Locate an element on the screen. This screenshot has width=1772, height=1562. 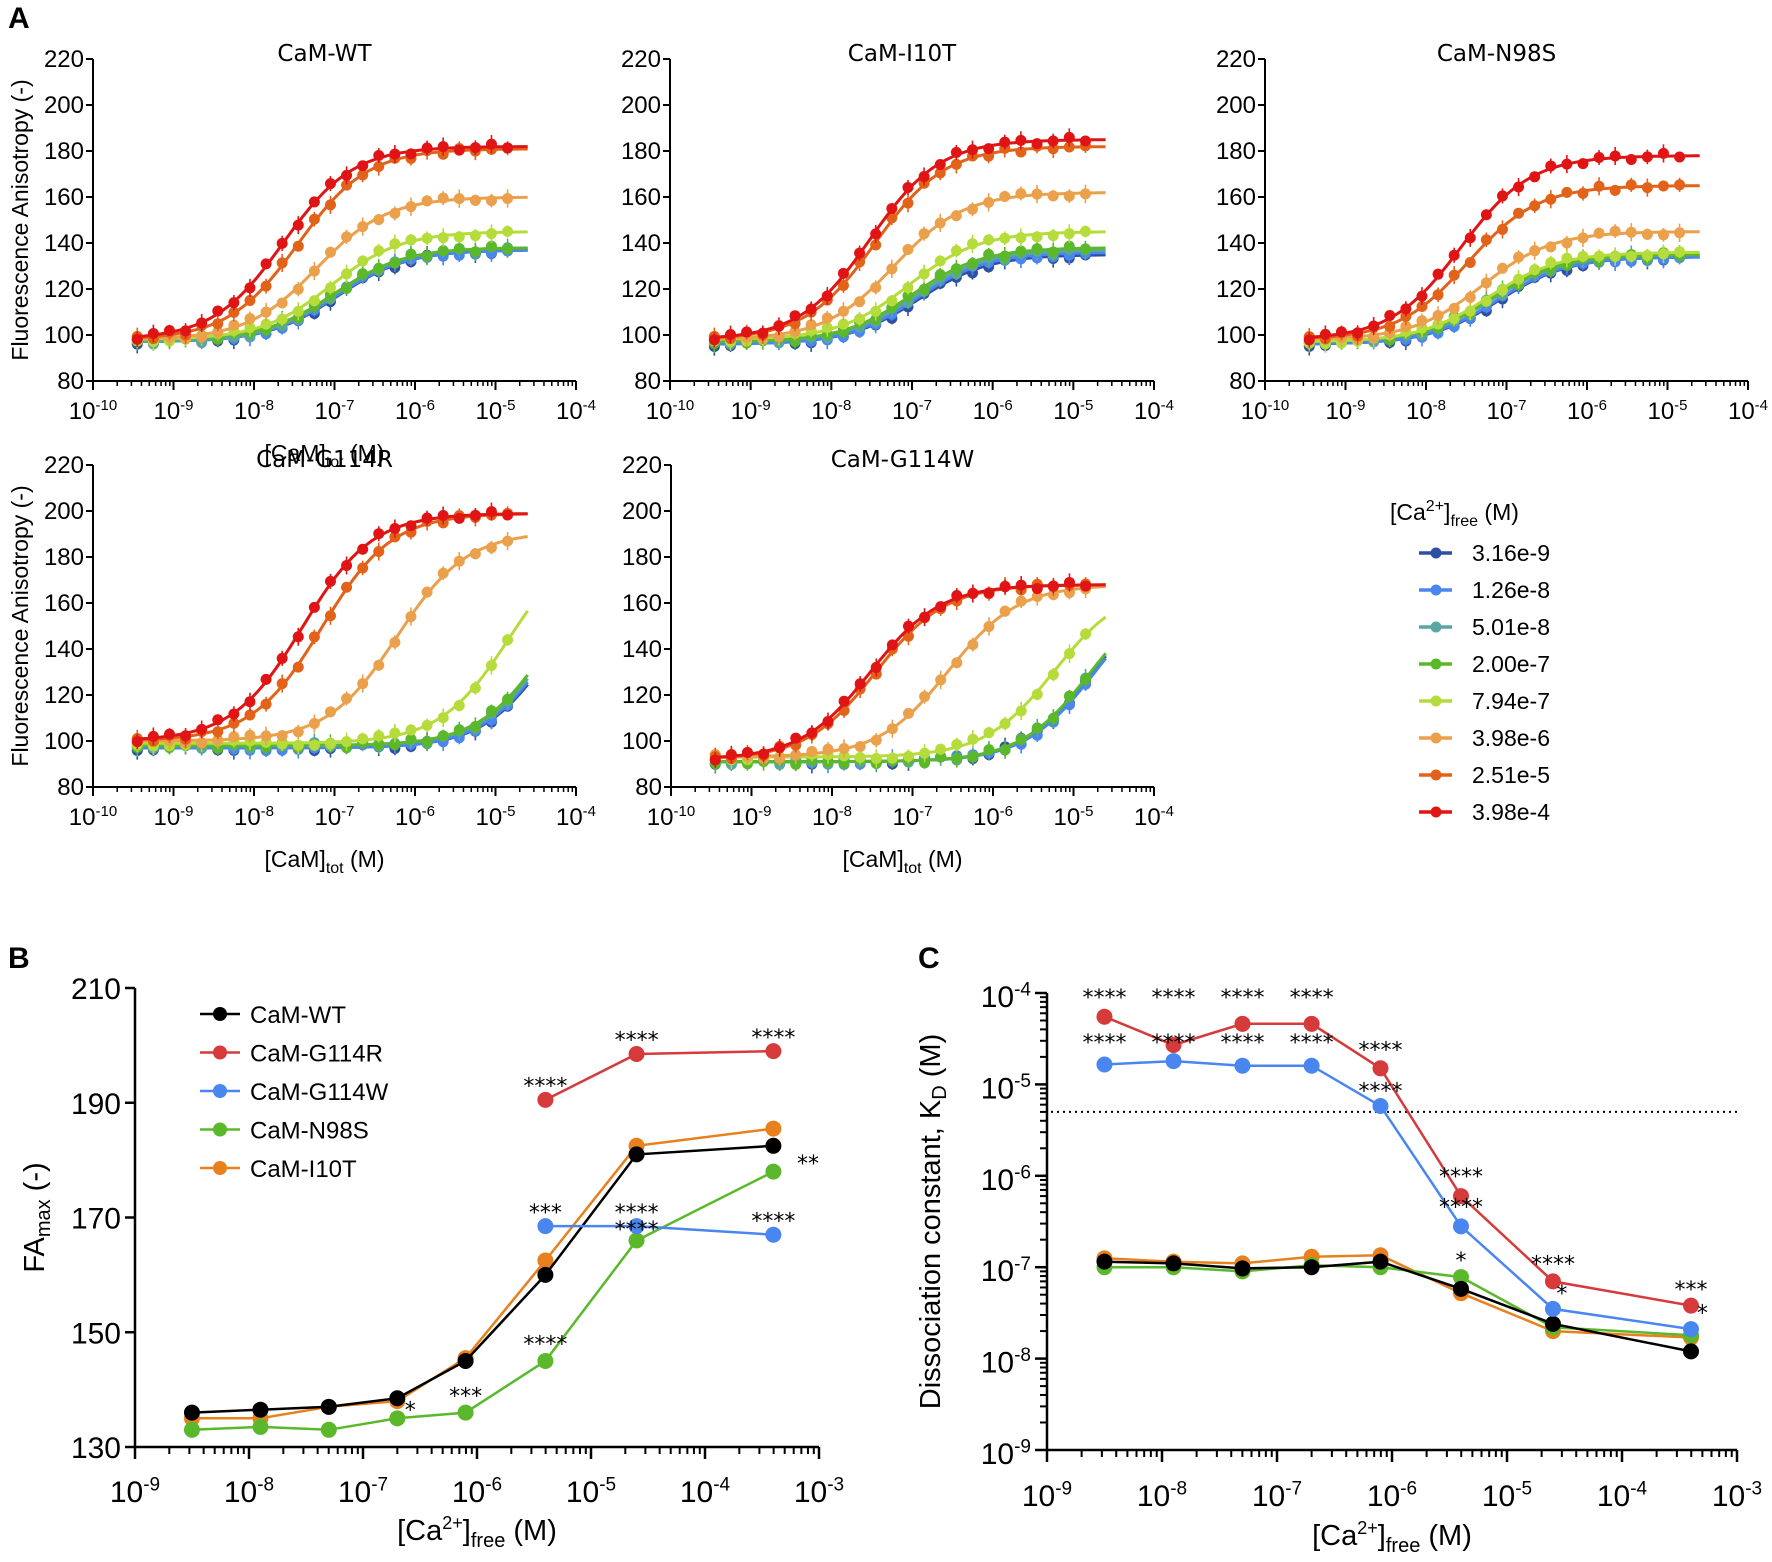
x-tick-label: 10⁻⁸ is located at coordinates (254, 411).